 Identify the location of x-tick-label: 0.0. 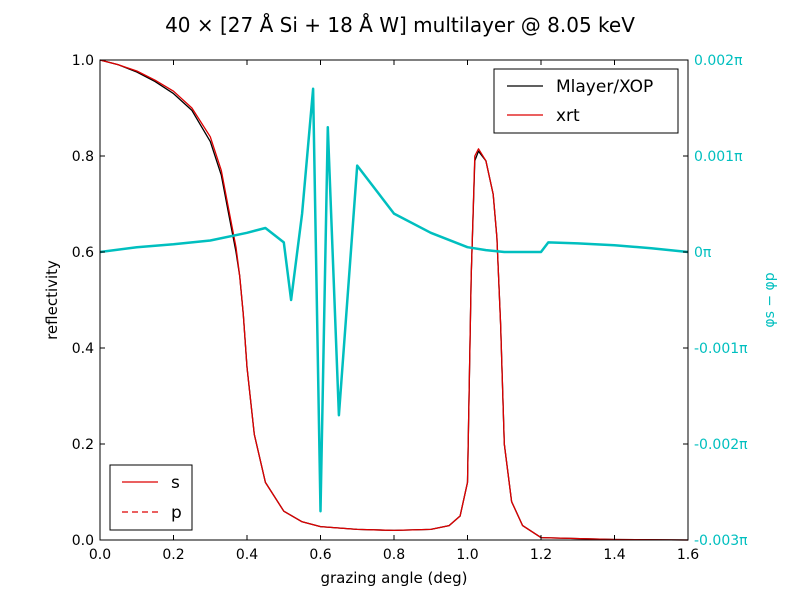
(100, 555).